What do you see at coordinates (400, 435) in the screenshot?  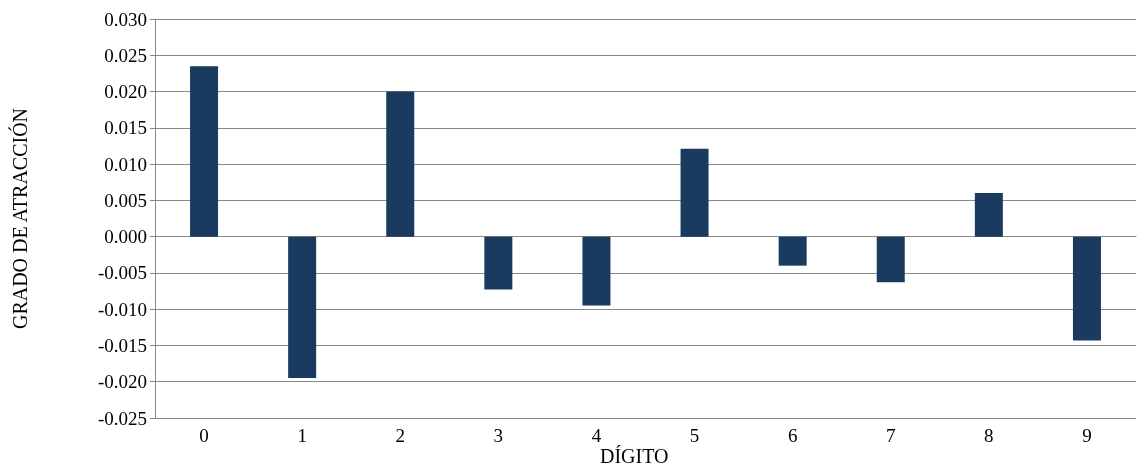 I see `x-tick-label: 2` at bounding box center [400, 435].